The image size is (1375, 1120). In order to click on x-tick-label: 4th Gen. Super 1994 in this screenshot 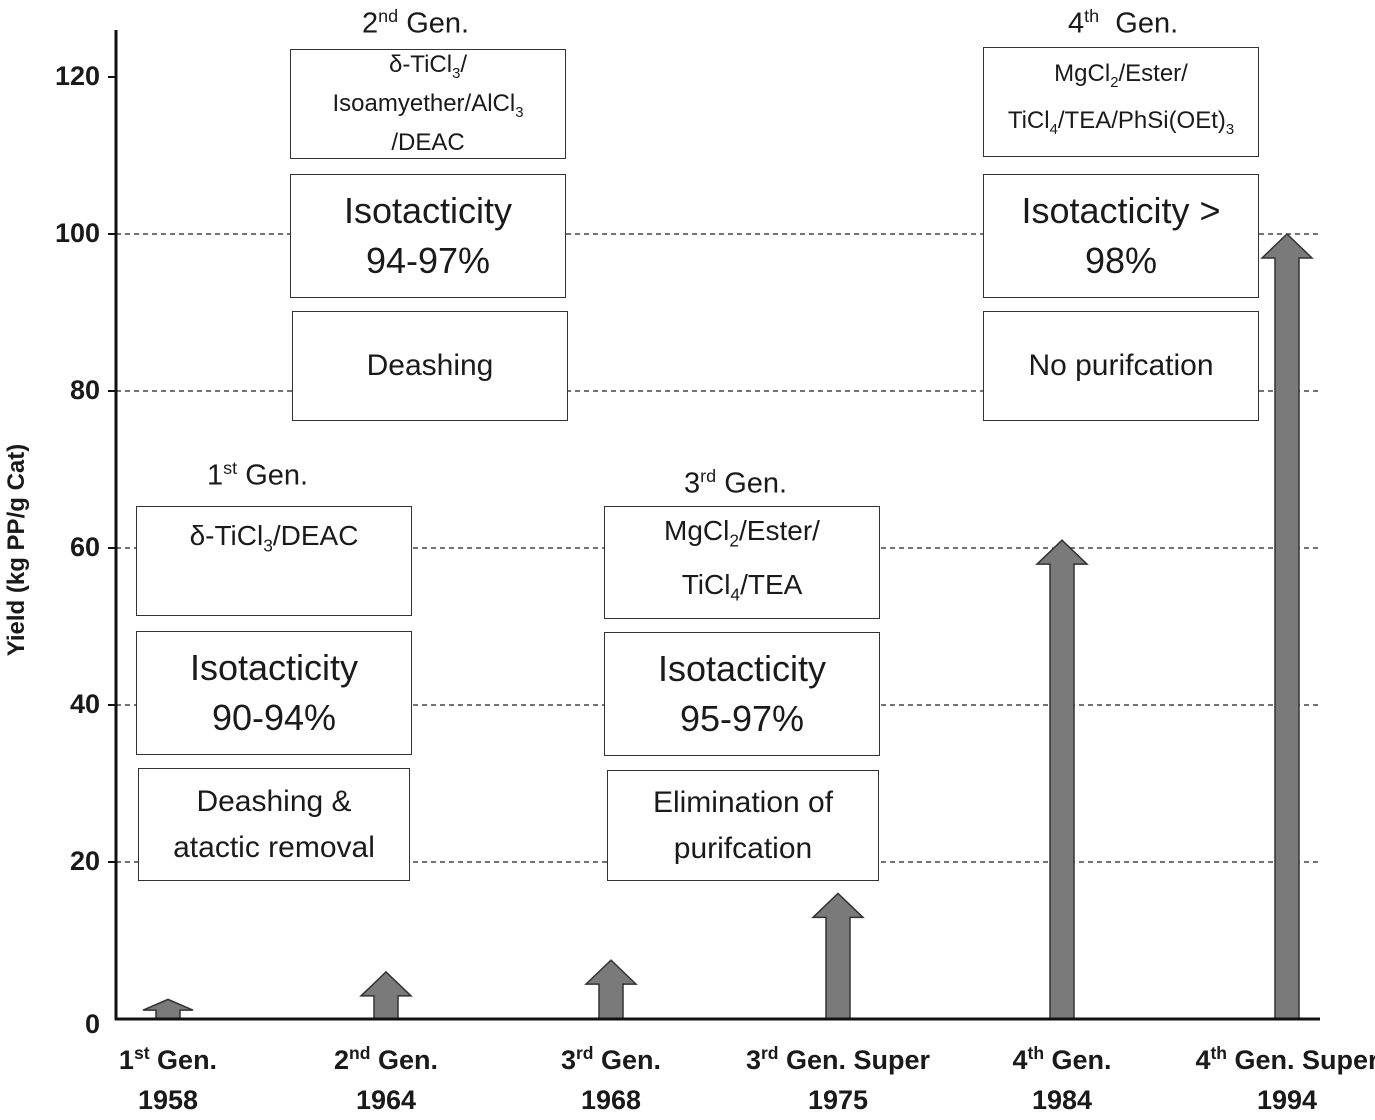, I will do `click(1285, 1079)`.